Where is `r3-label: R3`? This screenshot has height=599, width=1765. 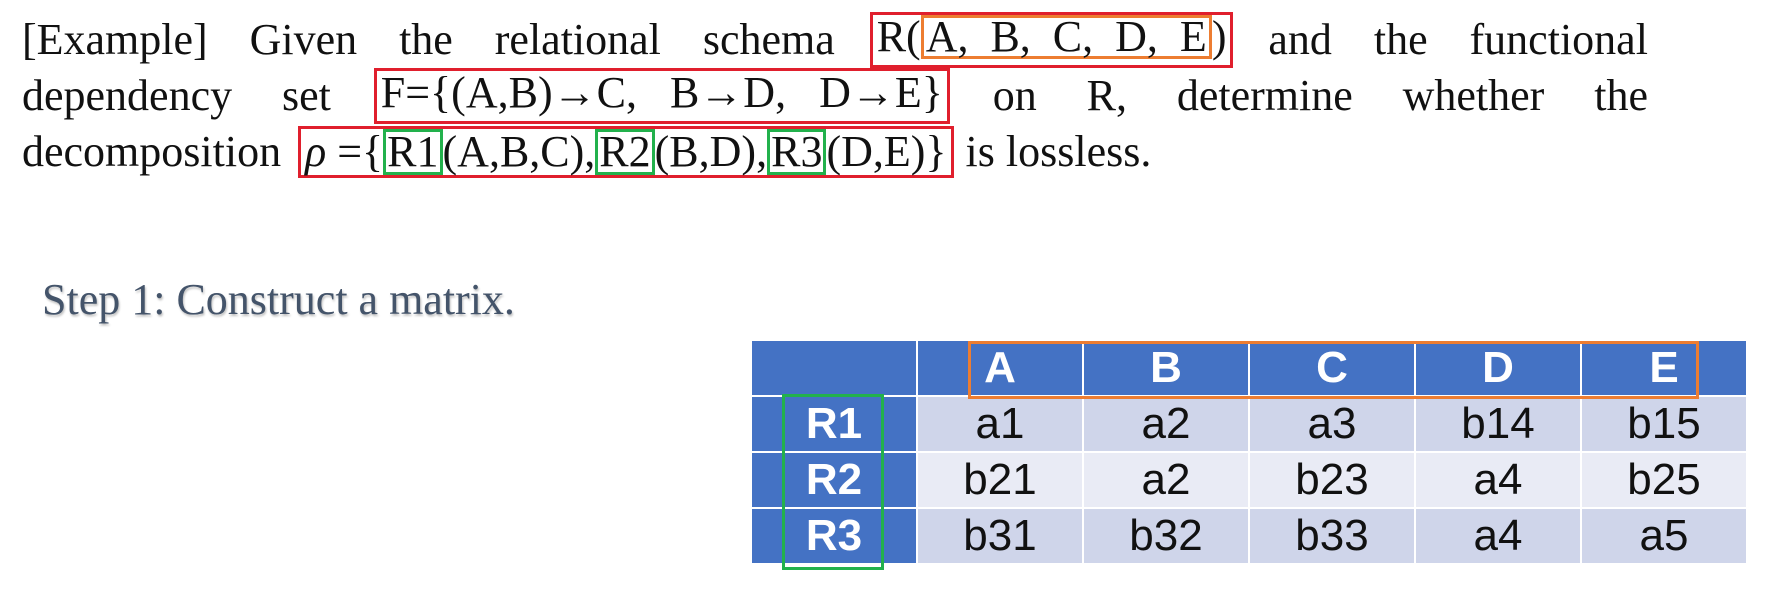
r3-label: R3 is located at coordinates (797, 151).